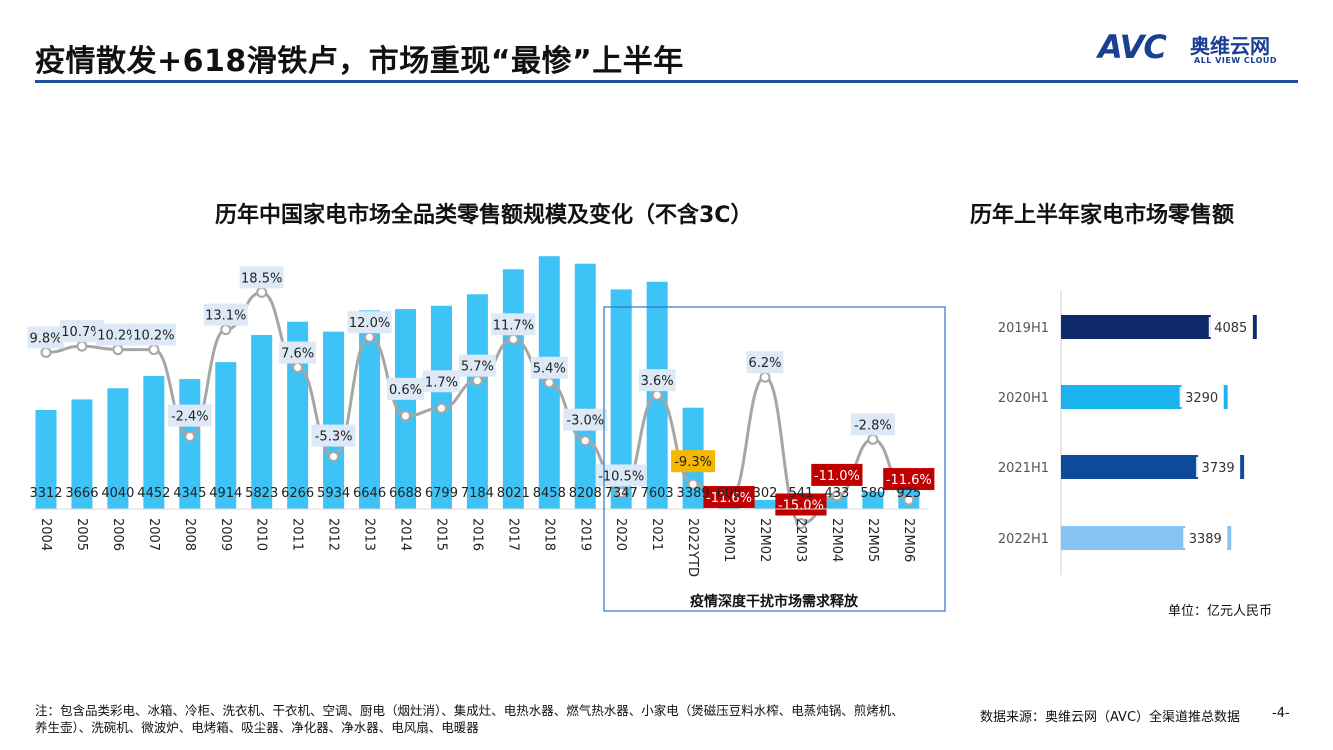 The image size is (1333, 750). Describe the element at coordinates (476, 534) in the screenshot. I see `x-tick-2016: 2016` at that location.